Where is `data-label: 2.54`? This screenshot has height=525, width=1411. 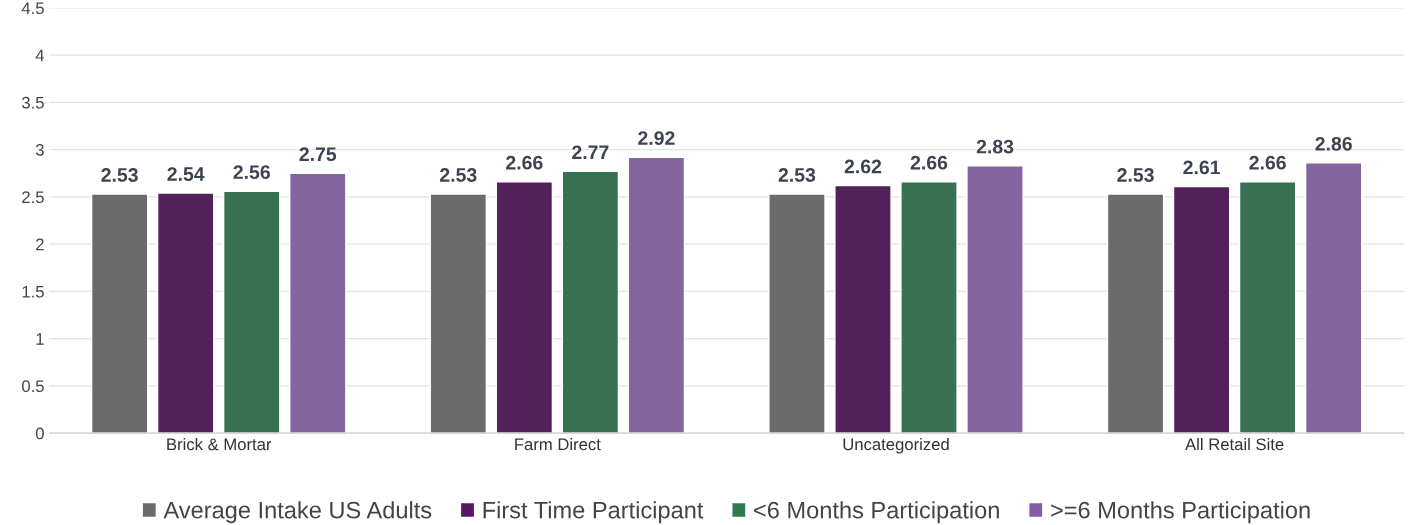
data-label: 2.54 is located at coordinates (186, 174).